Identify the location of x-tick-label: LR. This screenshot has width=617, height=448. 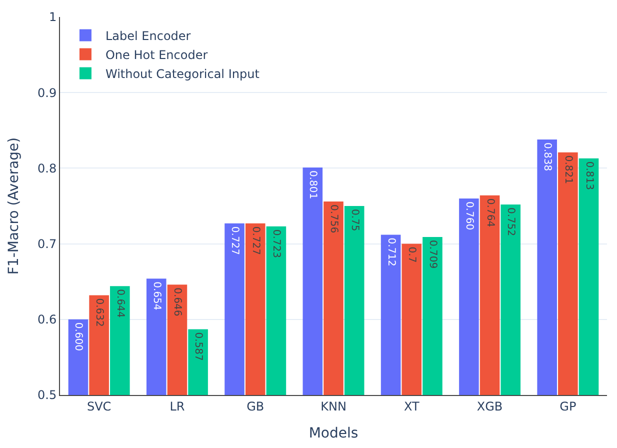
(177, 406).